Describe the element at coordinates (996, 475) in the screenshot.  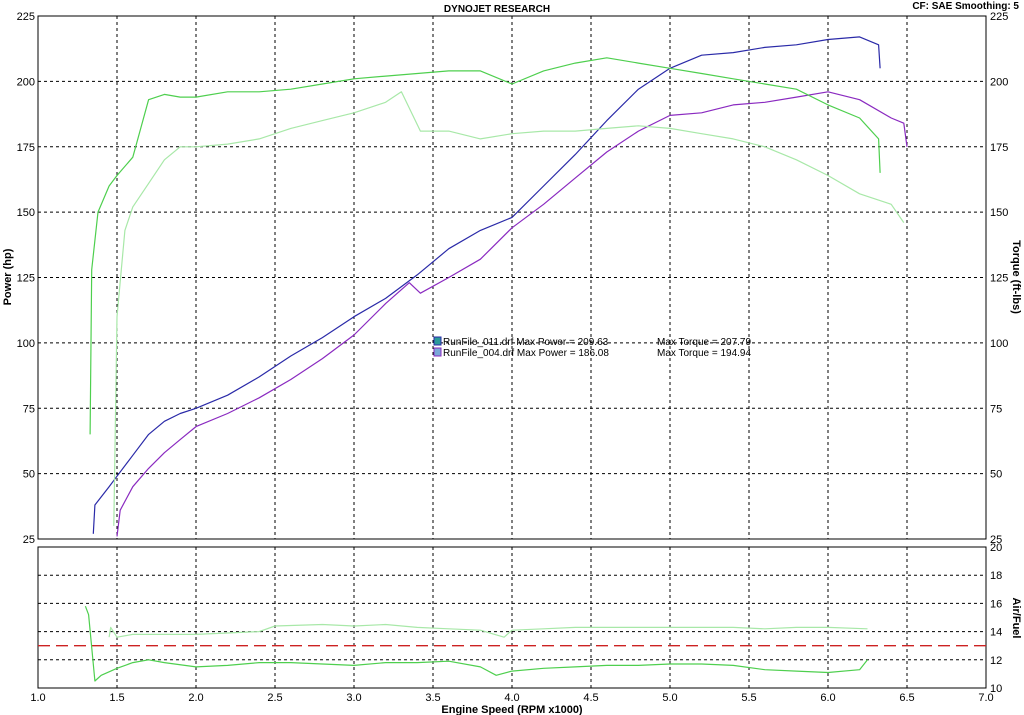
I see `y-tick-label-right: 50` at that location.